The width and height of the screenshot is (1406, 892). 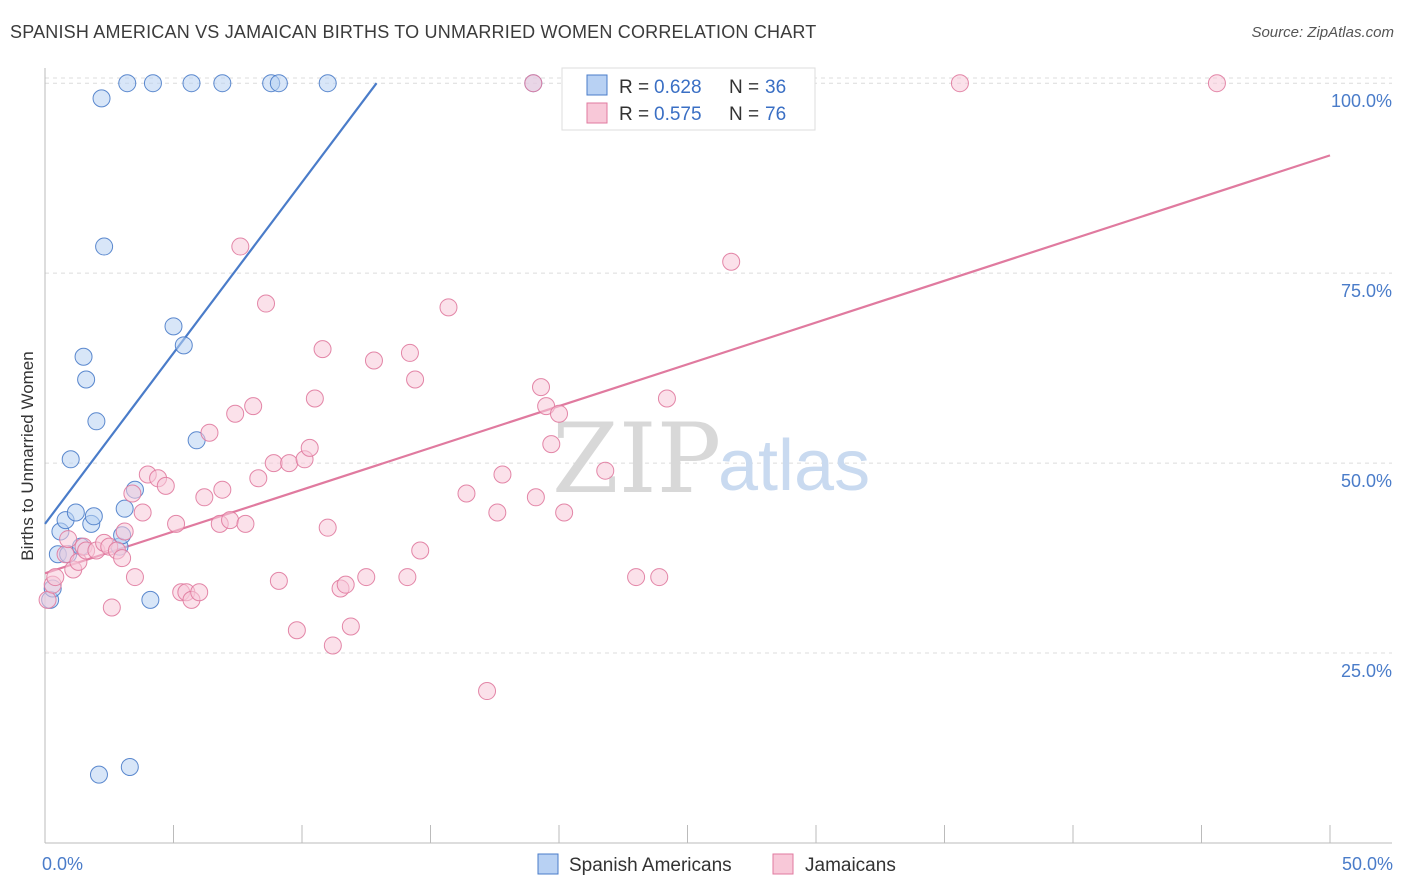 I want to click on series-legend-label-jamaican: Jamaicans, so click(x=850, y=865).